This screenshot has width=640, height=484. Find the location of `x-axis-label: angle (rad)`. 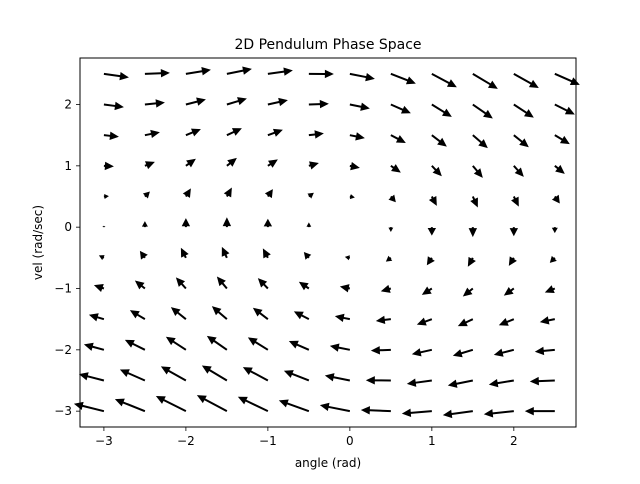

x-axis-label: angle (rad) is located at coordinates (328, 463).